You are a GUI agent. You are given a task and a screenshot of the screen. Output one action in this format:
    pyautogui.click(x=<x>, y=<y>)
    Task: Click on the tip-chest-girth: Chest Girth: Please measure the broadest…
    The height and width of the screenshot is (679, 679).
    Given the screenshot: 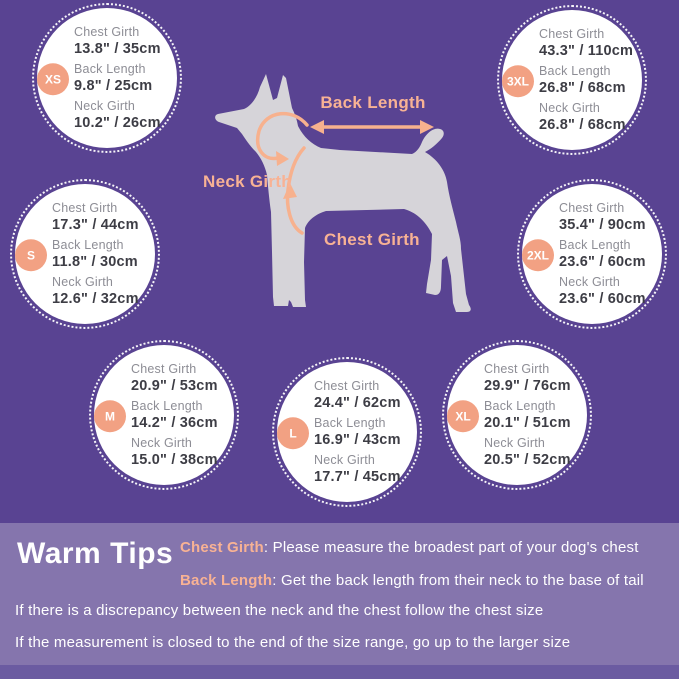 What is the action you would take?
    pyautogui.click(x=409, y=547)
    